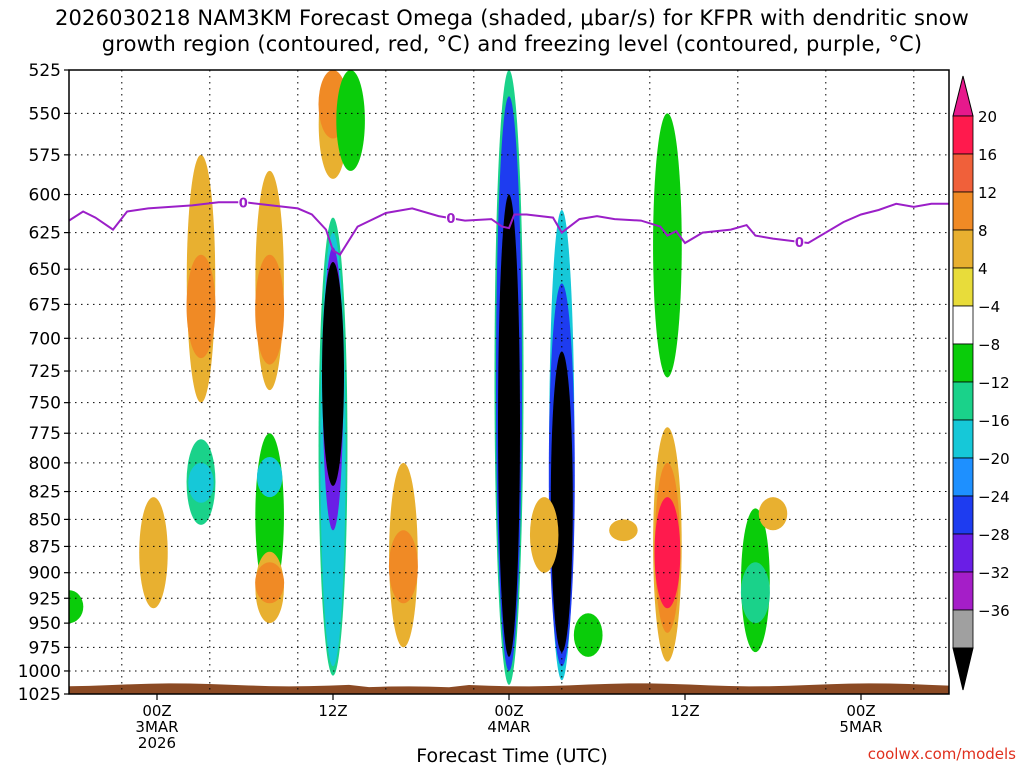  Describe the element at coordinates (994, 421) in the screenshot. I see `colorbar-label: −16` at that location.